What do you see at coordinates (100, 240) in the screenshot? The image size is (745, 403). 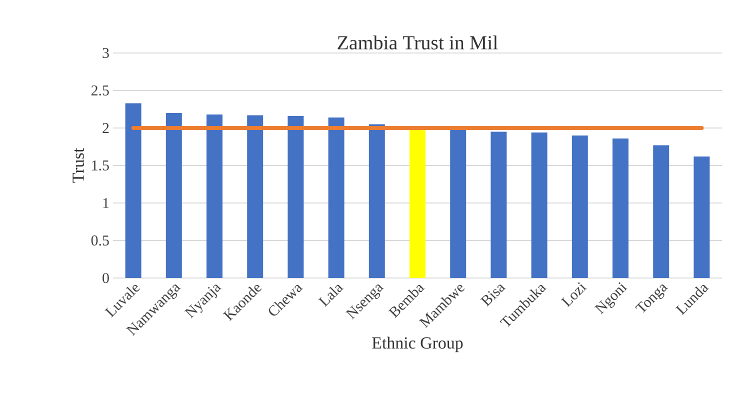 I see `y-tick-label: 0.5` at bounding box center [100, 240].